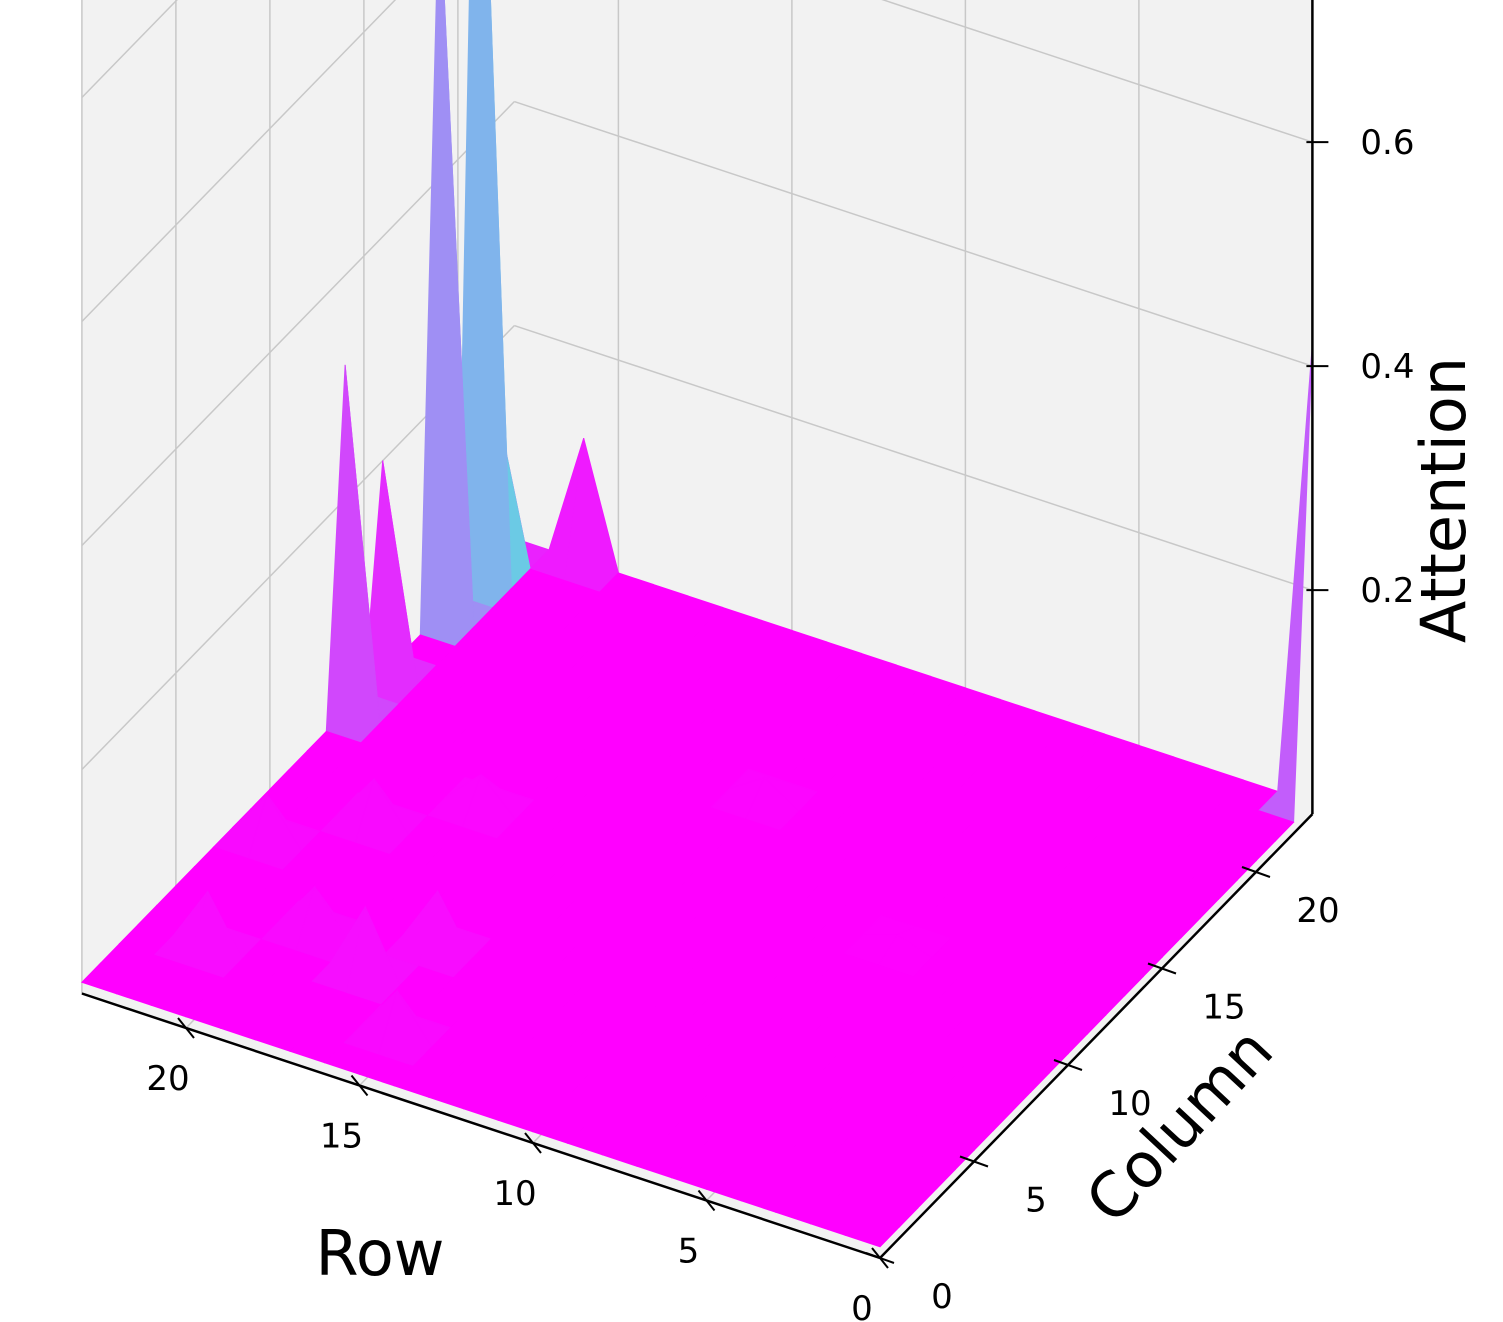  I want to click on y-axis-line, so click(1096, 1036).